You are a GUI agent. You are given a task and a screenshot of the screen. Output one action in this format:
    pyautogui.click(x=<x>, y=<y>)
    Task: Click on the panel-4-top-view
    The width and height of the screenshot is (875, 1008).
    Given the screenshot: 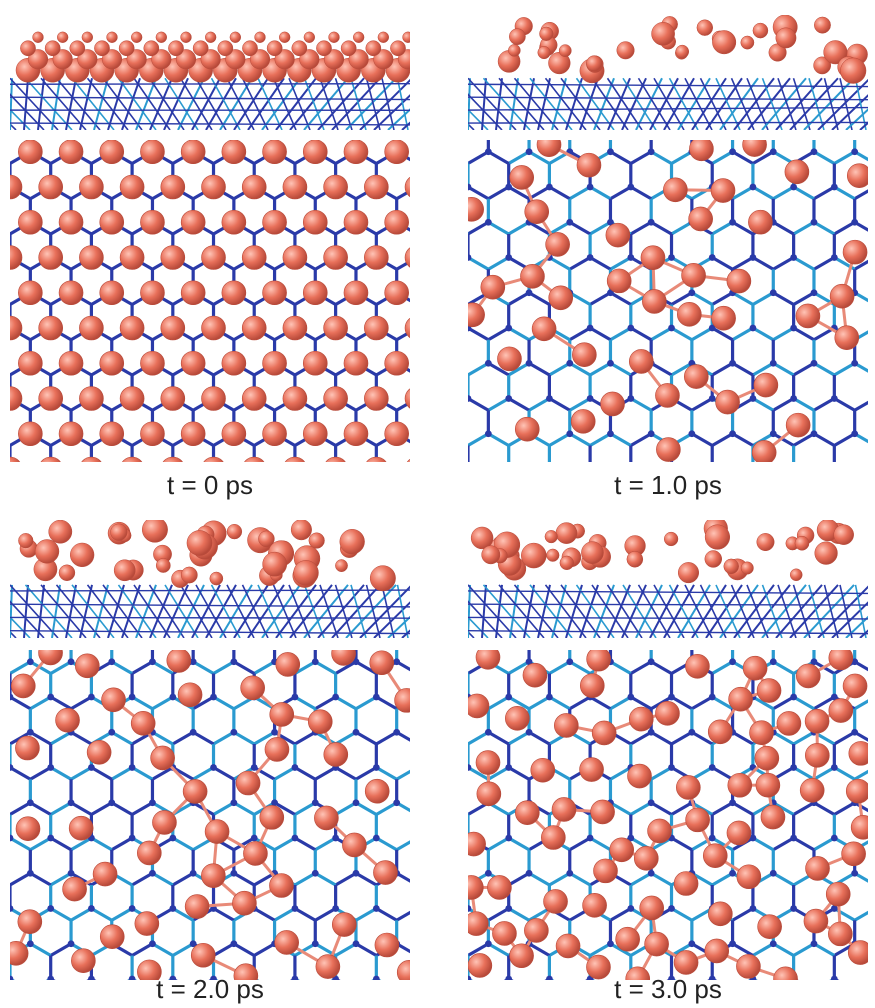 What is the action you would take?
    pyautogui.click(x=668, y=815)
    